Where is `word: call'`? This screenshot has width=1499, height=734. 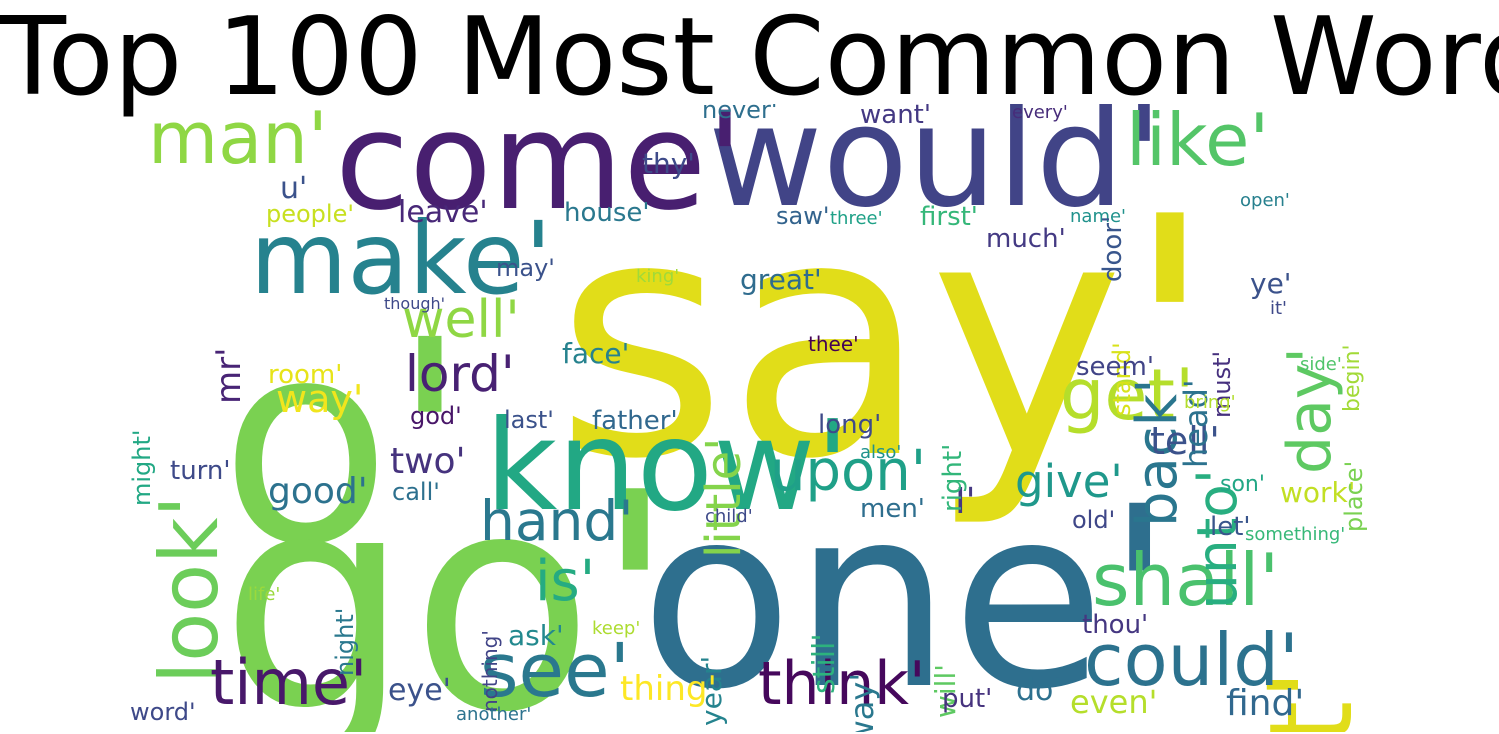
word: call' is located at coordinates (416, 492).